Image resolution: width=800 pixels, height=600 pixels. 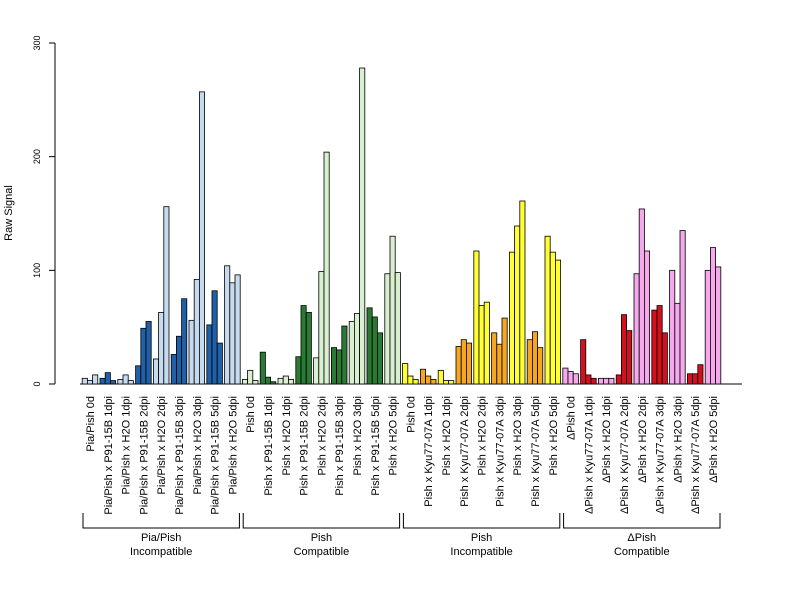 I want to click on y-tick-label: 100, so click(x=37, y=270).